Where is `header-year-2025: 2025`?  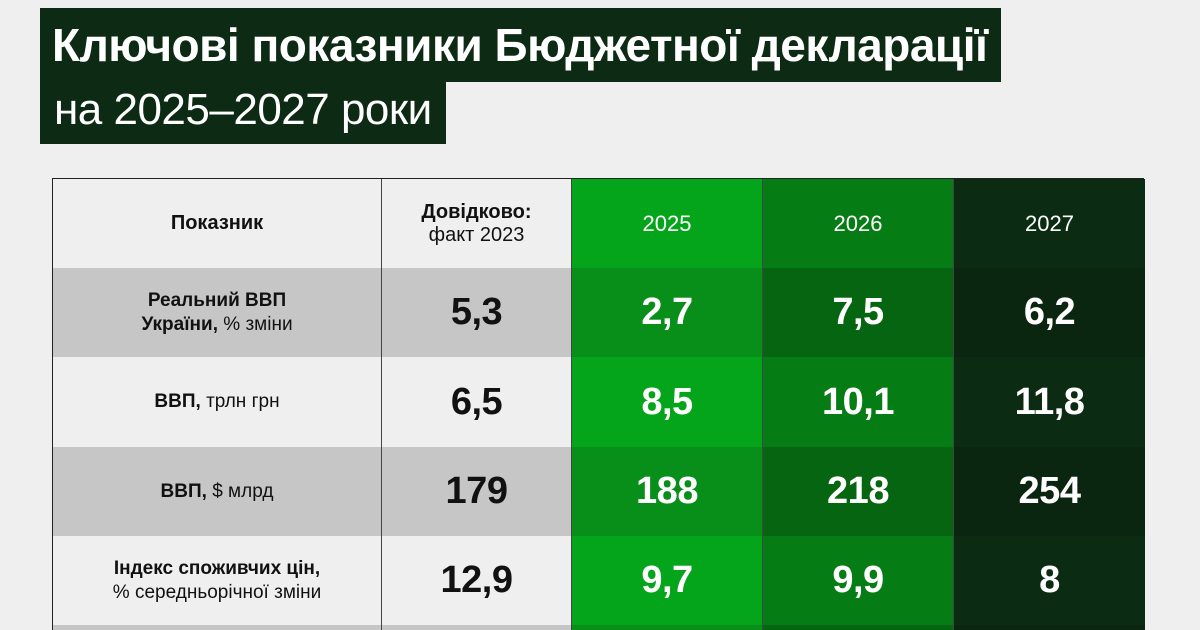
header-year-2025: 2025 is located at coordinates (667, 223).